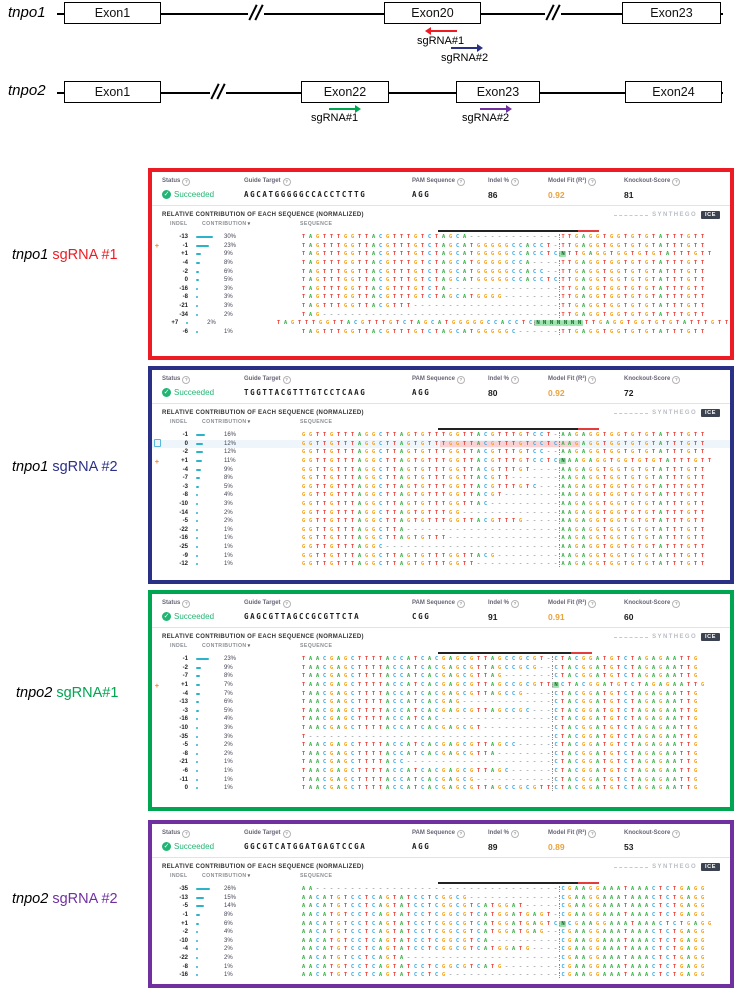  I want to click on cut-site-legend, so click(631, 215).